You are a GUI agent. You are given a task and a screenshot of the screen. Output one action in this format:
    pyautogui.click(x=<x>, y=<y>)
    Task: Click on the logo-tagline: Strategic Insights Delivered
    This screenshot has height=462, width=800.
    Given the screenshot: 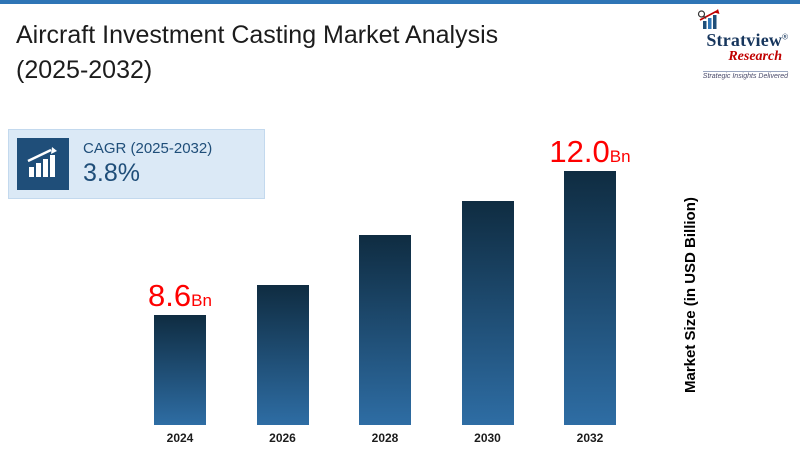 What is the action you would take?
    pyautogui.click(x=745, y=75)
    